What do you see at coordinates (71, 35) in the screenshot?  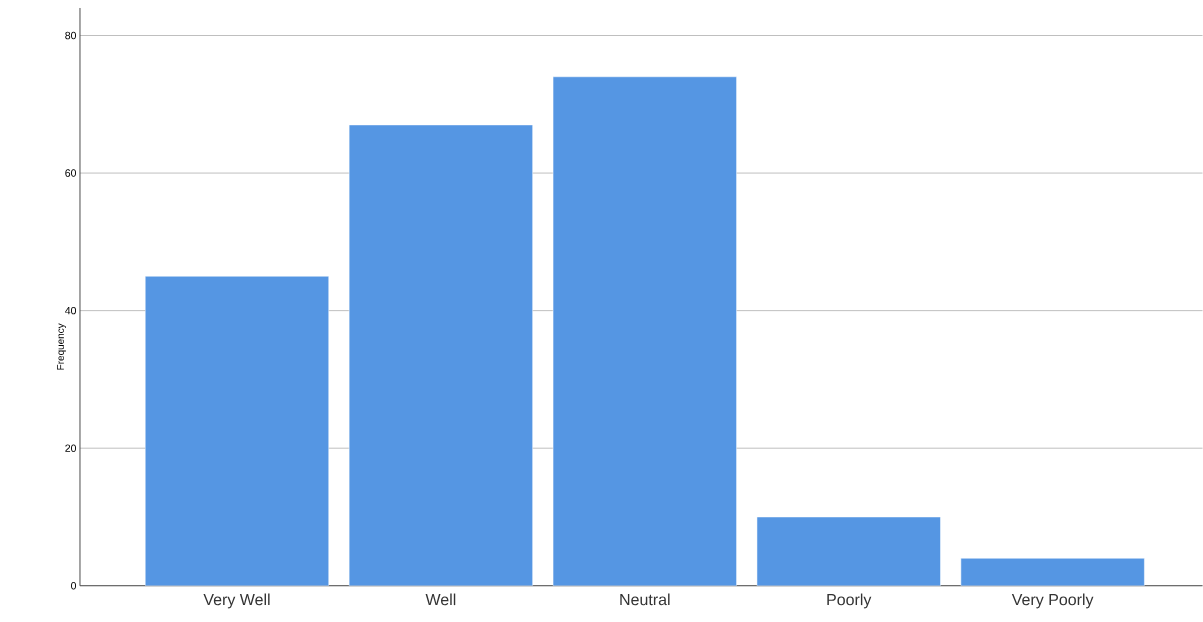 I see `y-tick-label: 80` at bounding box center [71, 35].